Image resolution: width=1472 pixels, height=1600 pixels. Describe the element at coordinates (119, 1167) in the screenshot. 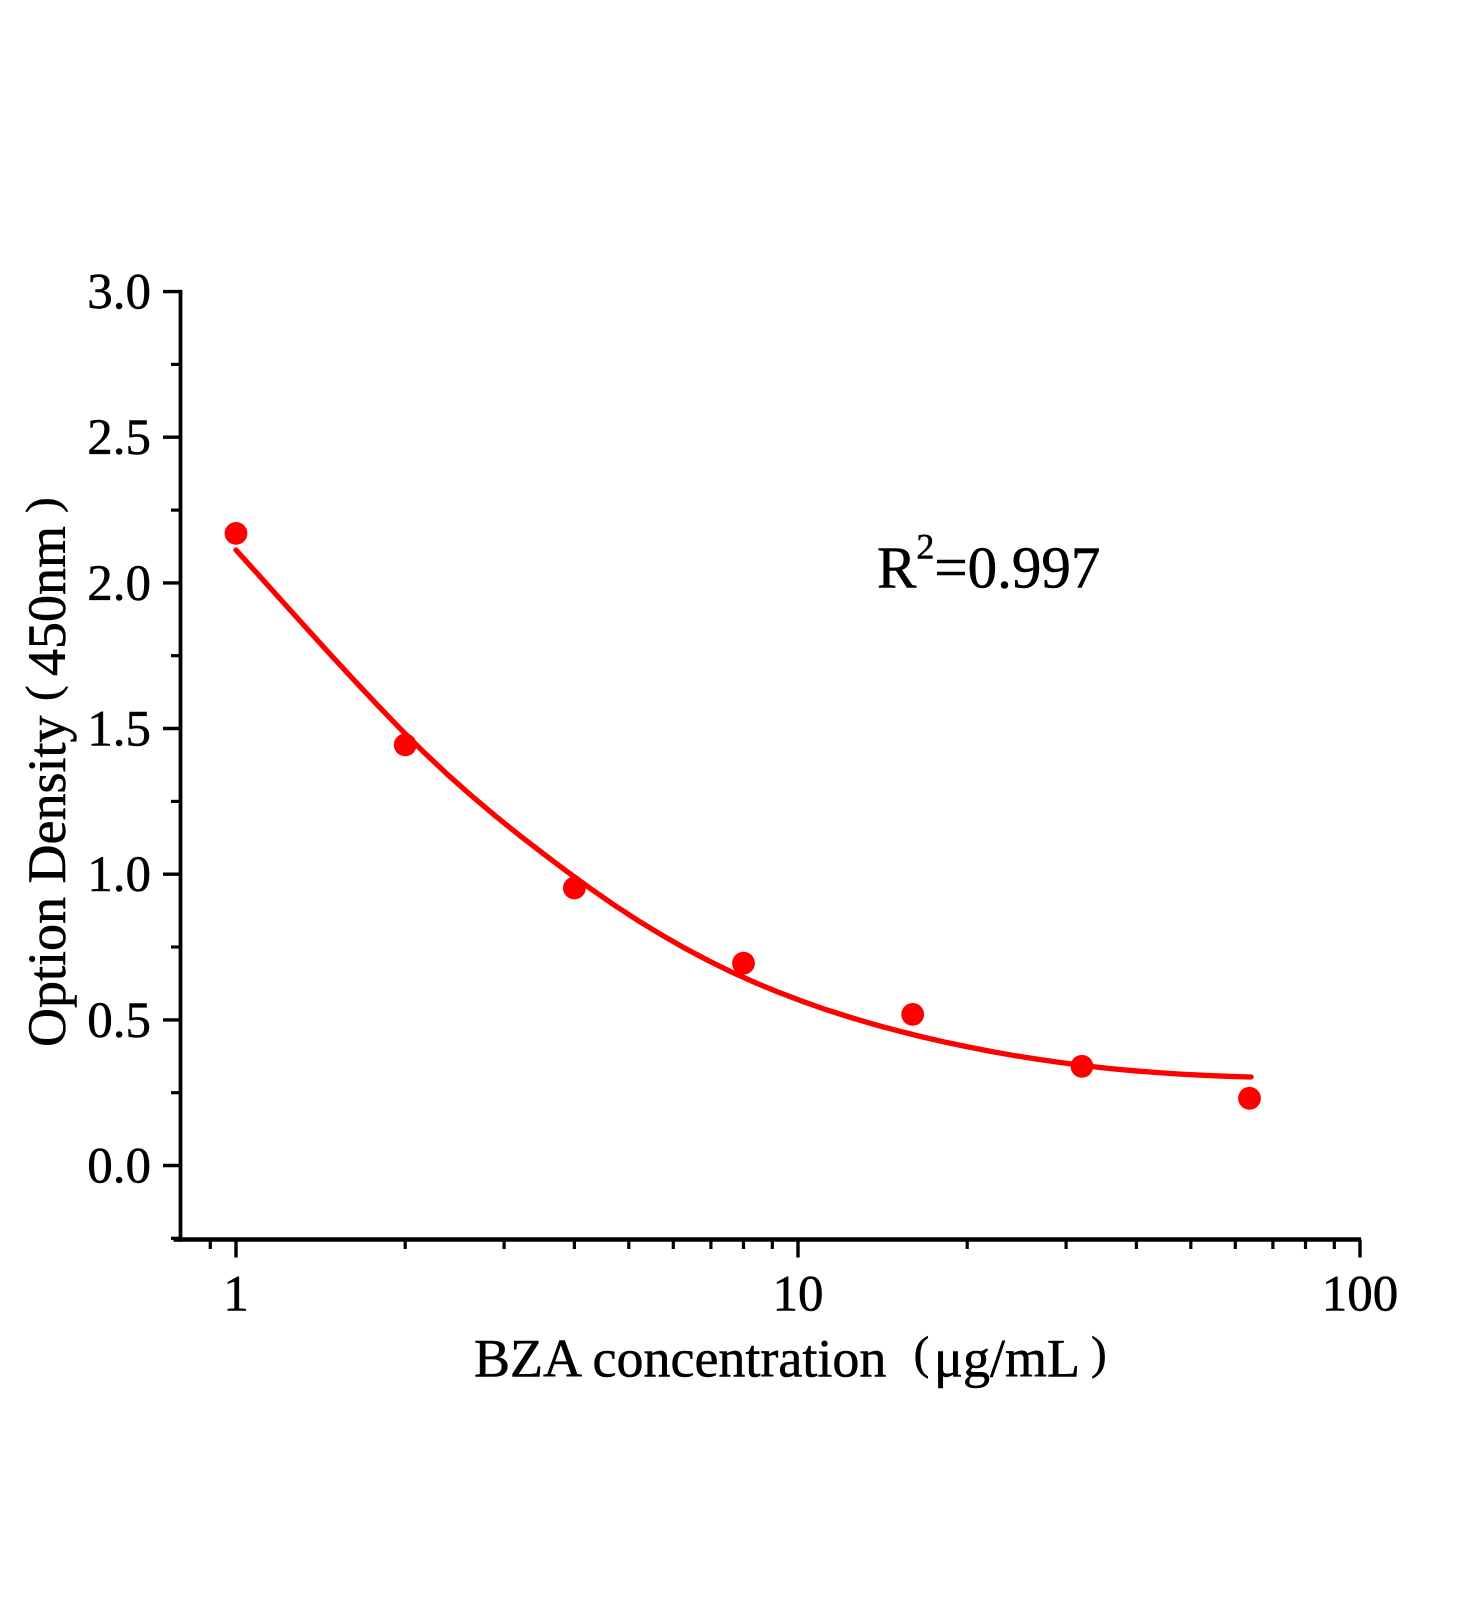

I see `svg-text: 0.0` at that location.